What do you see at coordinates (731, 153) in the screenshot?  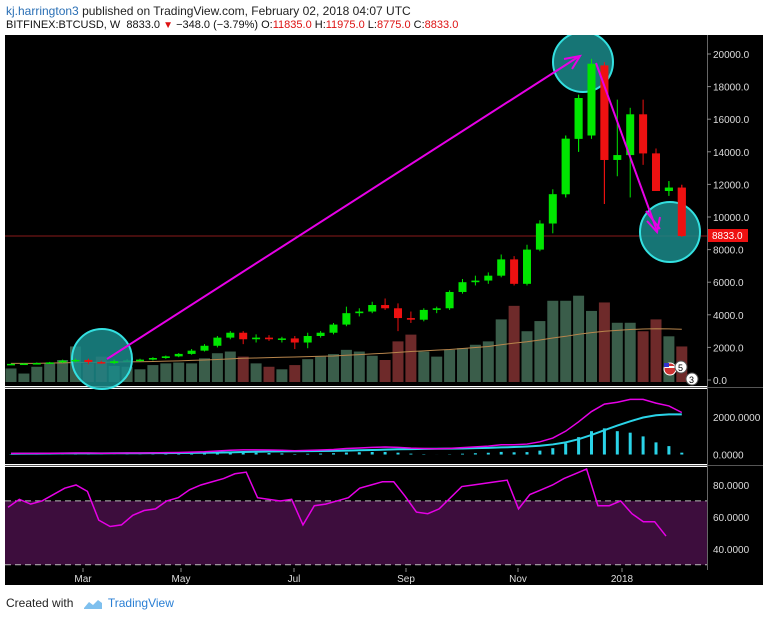 I see `price-tick-label: 14000.0` at bounding box center [731, 153].